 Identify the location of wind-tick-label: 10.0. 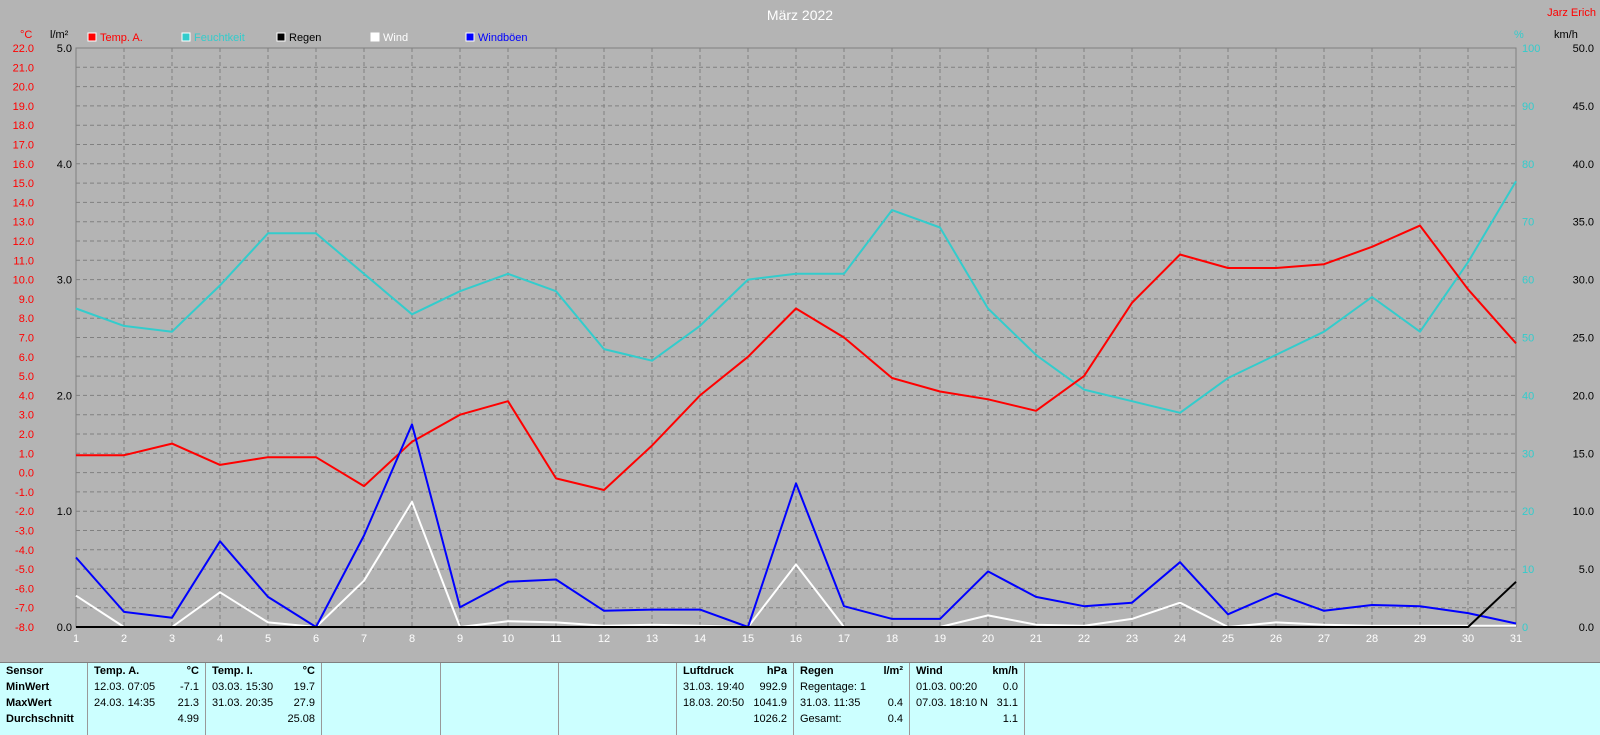
(1583, 512).